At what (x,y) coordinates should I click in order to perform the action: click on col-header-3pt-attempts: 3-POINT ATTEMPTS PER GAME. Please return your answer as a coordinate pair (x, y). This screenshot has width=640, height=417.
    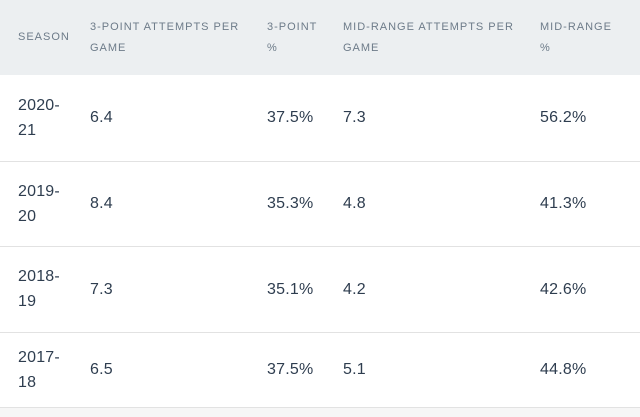
    Looking at the image, I should click on (160, 37).